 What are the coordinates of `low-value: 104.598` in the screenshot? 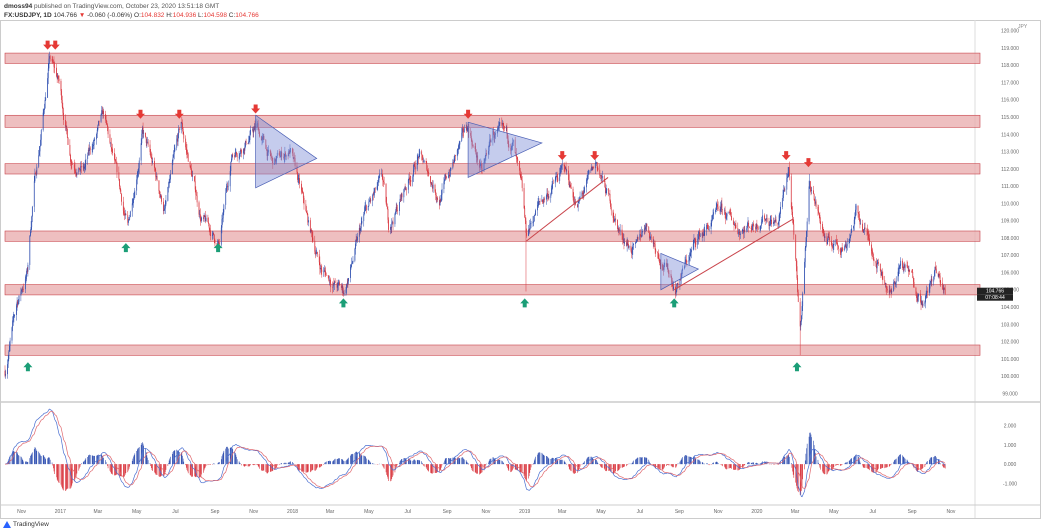 It's located at (215, 15).